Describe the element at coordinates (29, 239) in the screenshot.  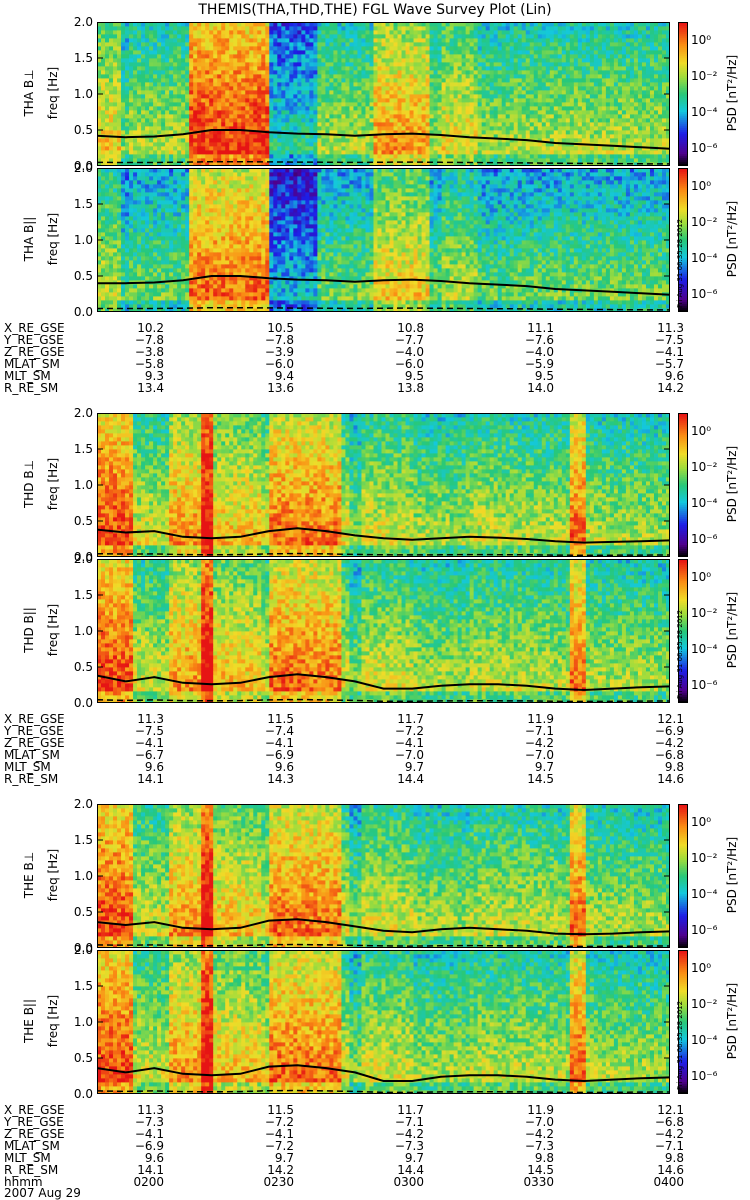
I see `panel-label: THA B||` at that location.